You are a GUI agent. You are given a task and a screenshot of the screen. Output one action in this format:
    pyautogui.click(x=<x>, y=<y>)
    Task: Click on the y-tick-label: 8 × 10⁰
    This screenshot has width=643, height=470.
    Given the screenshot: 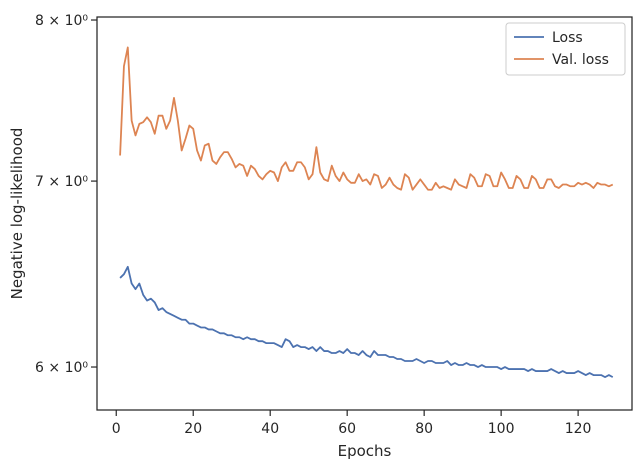 What is the action you would take?
    pyautogui.click(x=61, y=21)
    